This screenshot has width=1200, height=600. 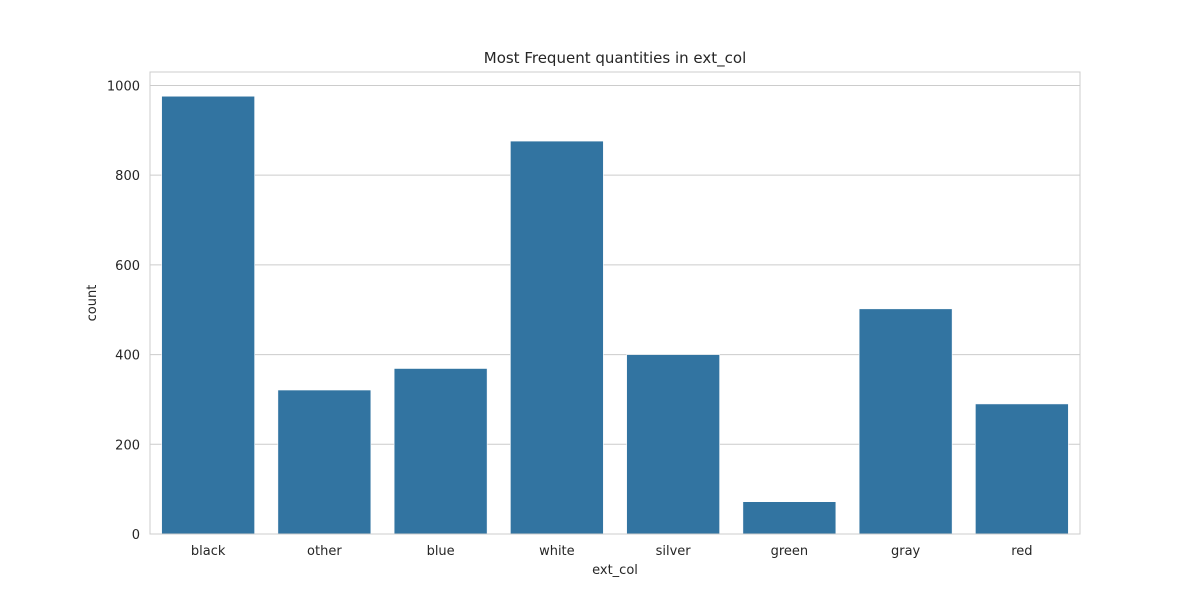 What do you see at coordinates (324, 551) in the screenshot?
I see `x-tick-label: other` at bounding box center [324, 551].